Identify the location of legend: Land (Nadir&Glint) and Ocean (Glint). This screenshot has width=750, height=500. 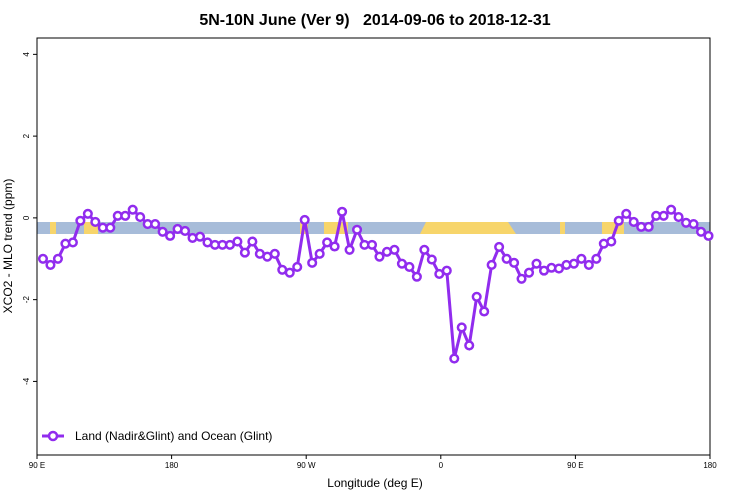
(157, 436).